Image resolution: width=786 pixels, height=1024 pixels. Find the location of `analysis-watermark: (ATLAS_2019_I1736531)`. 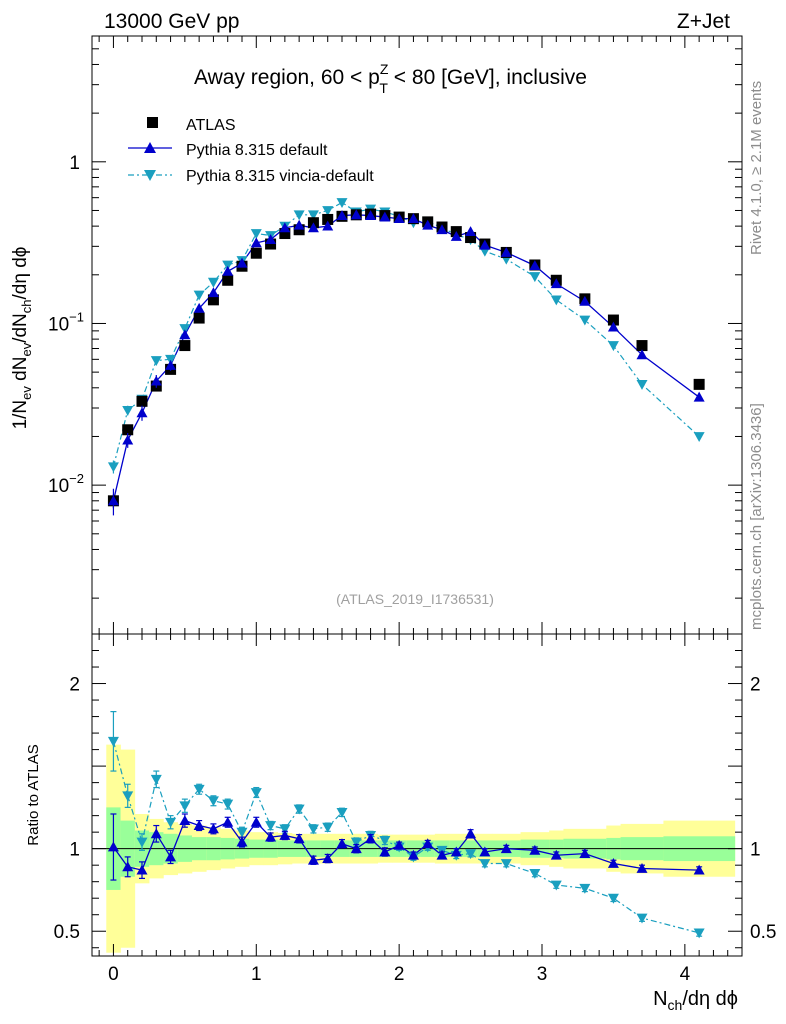

analysis-watermark: (ATLAS_2019_I1736531) is located at coordinates (415, 599).